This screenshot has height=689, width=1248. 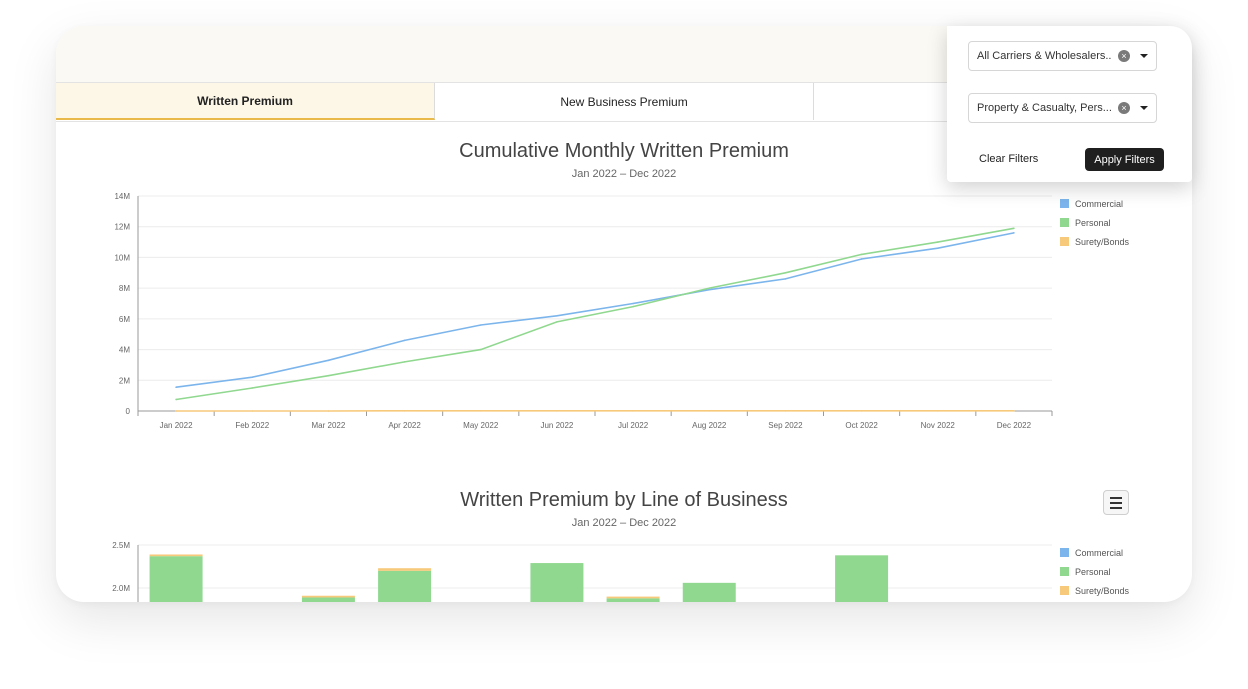 What do you see at coordinates (938, 425) in the screenshot?
I see `x-tick-label: Nov 2022` at bounding box center [938, 425].